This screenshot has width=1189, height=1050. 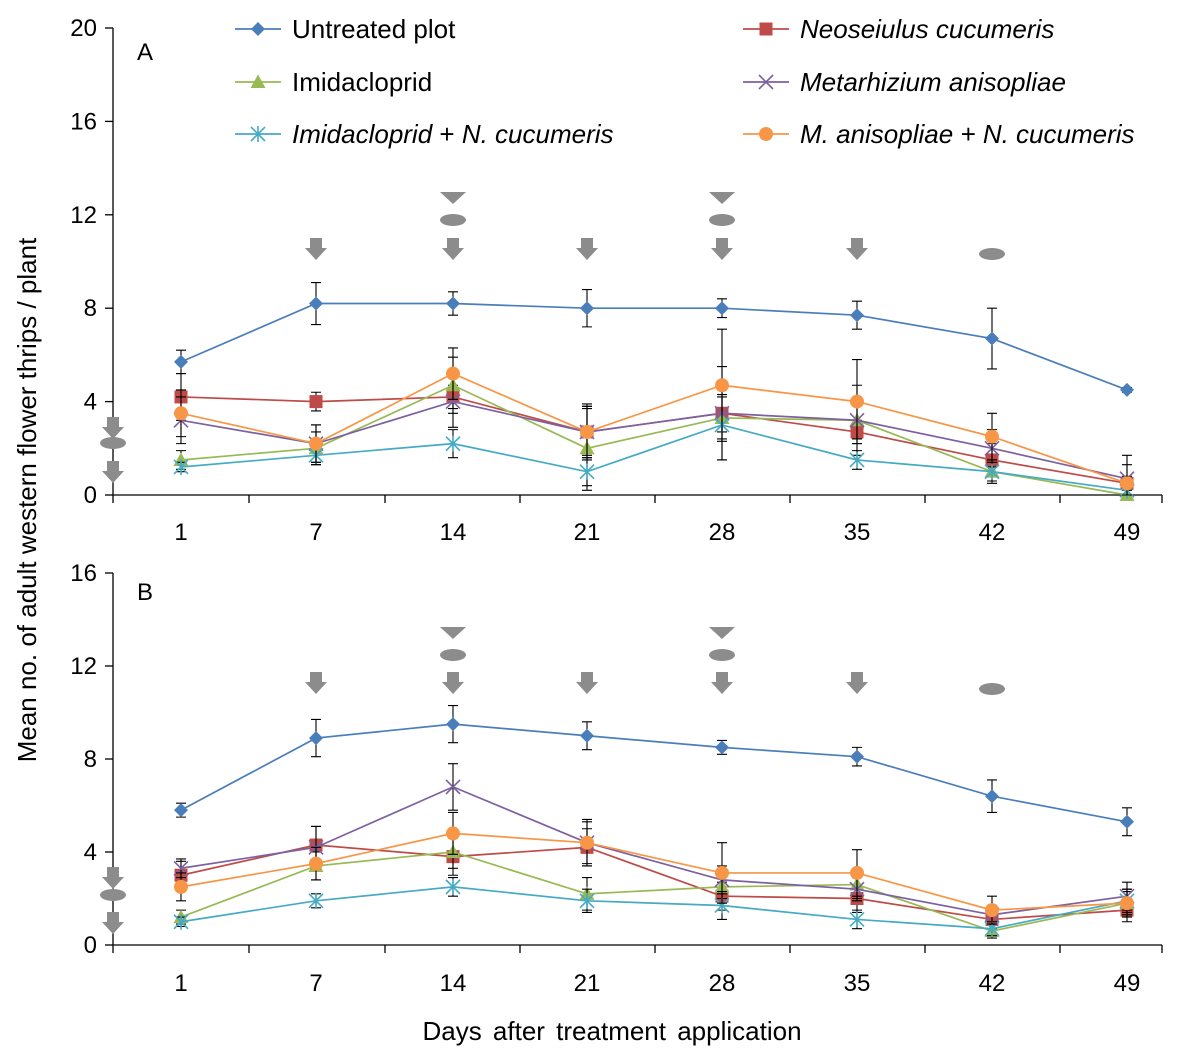 I want to click on panel-label: A, so click(x=145, y=52).